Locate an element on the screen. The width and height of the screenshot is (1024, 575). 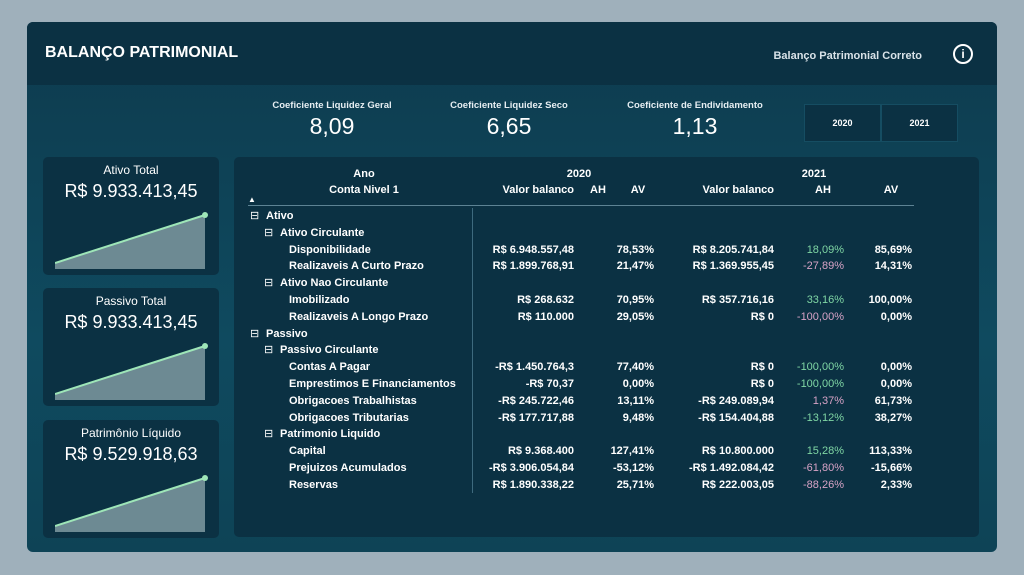
valor-2021: -R$ 249.089,94 is located at coordinates (736, 400).